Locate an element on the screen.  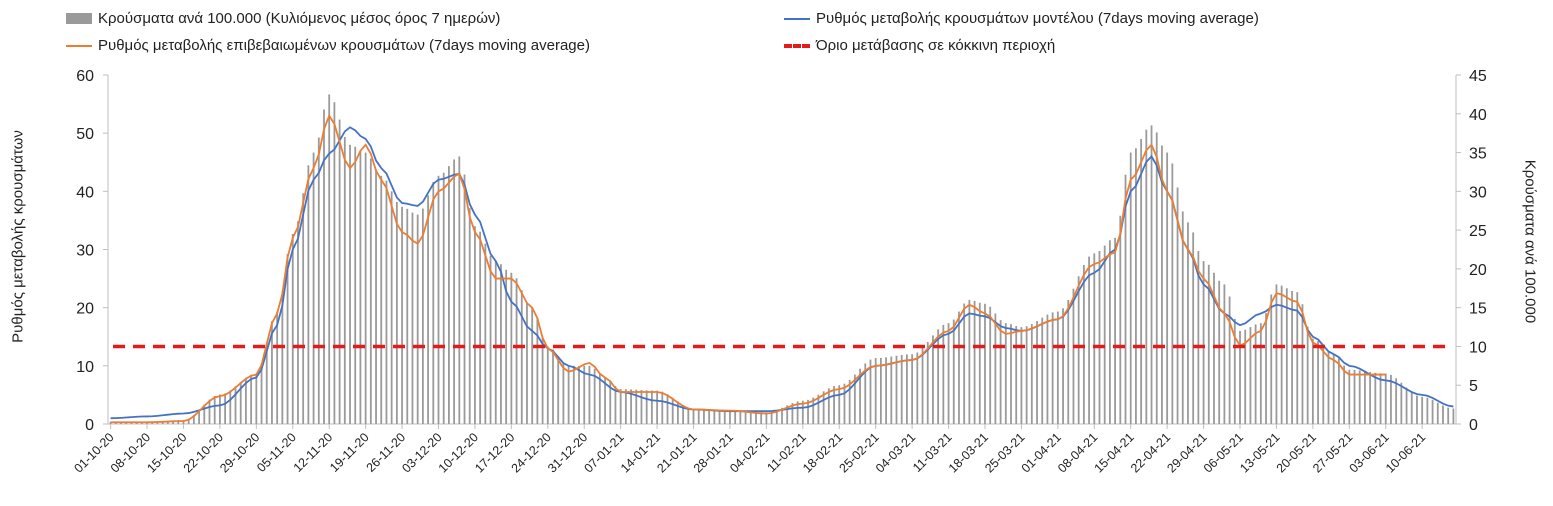
x-tick-label: 12-11-20 is located at coordinates (313, 452).